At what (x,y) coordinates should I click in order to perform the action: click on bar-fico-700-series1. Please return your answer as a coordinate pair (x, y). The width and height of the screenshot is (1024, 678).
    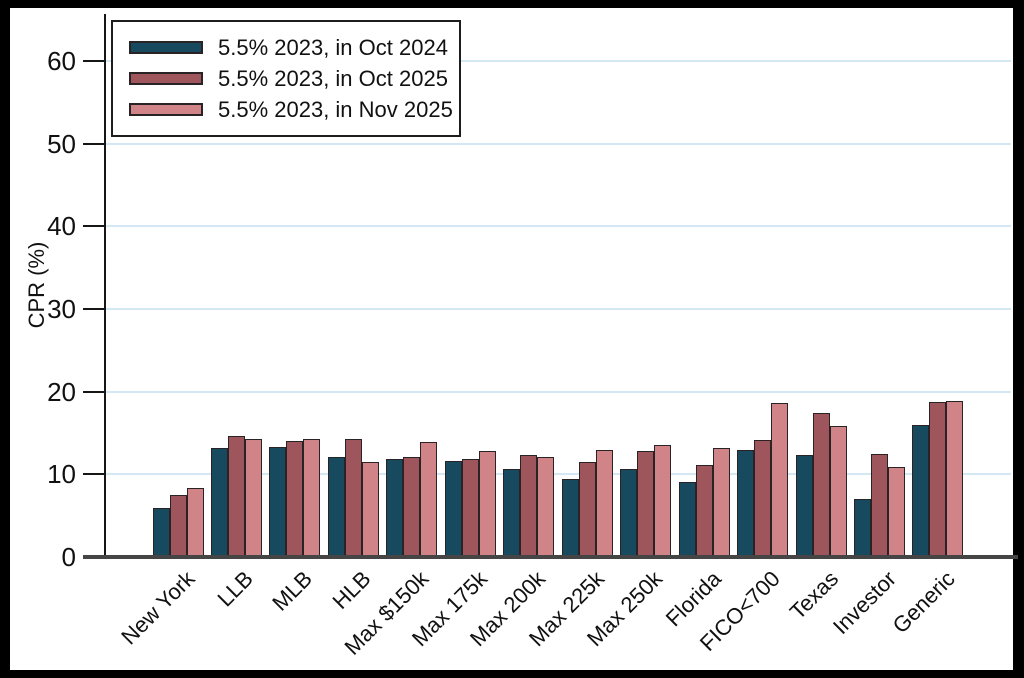
    Looking at the image, I should click on (746, 503).